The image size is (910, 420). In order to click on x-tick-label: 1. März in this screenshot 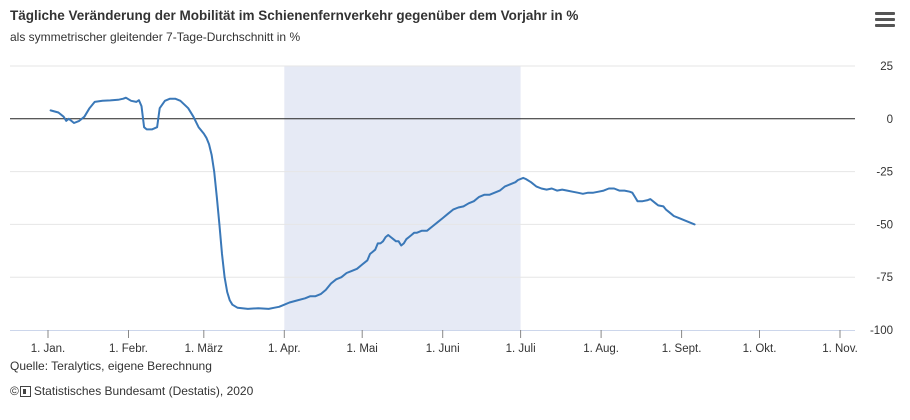, I will do `click(204, 349)`.